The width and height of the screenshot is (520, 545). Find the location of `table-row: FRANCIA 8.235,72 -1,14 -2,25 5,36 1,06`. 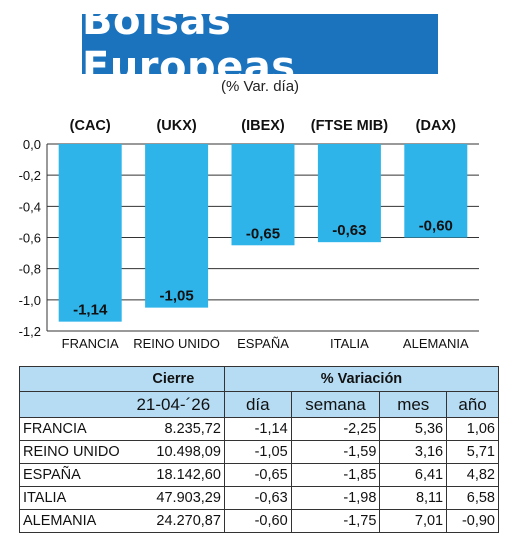

table-row: FRANCIA 8.235,72 -1,14 -2,25 5,36 1,06 is located at coordinates (259, 429).